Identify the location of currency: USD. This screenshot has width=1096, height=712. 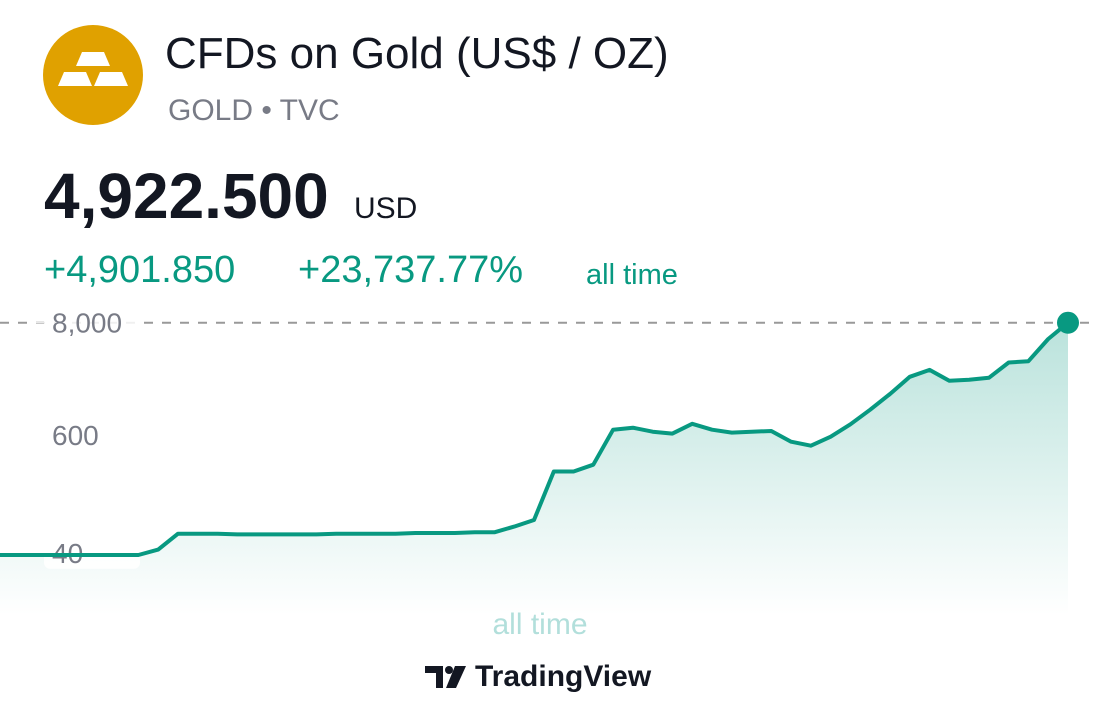
(385, 208).